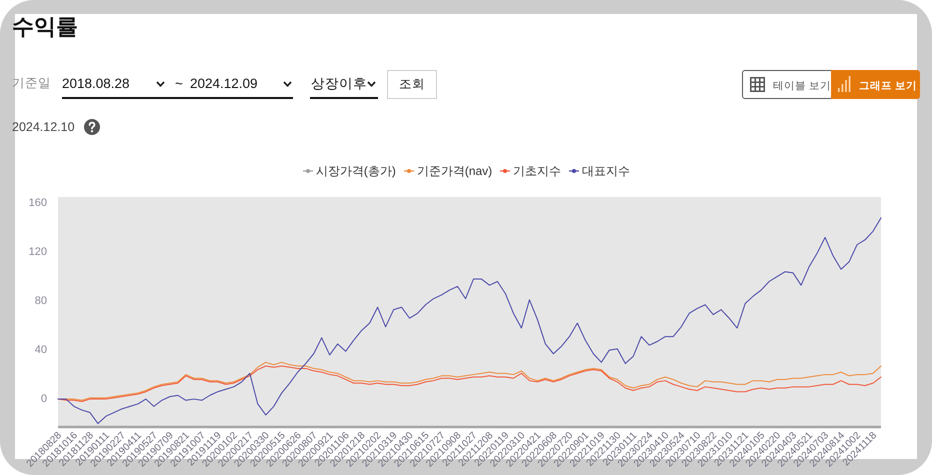 Image resolution: width=932 pixels, height=475 pixels. Describe the element at coordinates (43, 127) in the screenshot. I see `text: 2024.12.10` at that location.